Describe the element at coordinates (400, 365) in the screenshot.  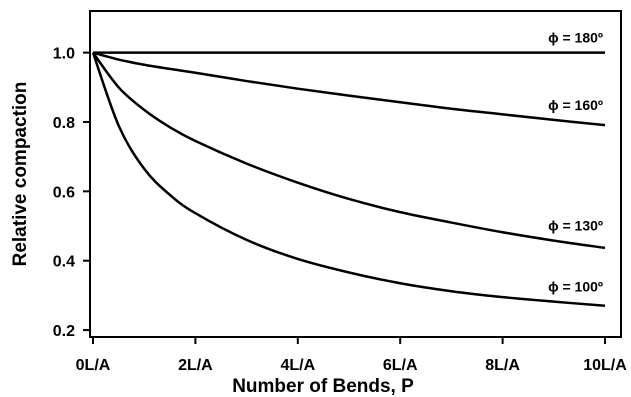
I see `x-tick-label: 6L/A` at that location.